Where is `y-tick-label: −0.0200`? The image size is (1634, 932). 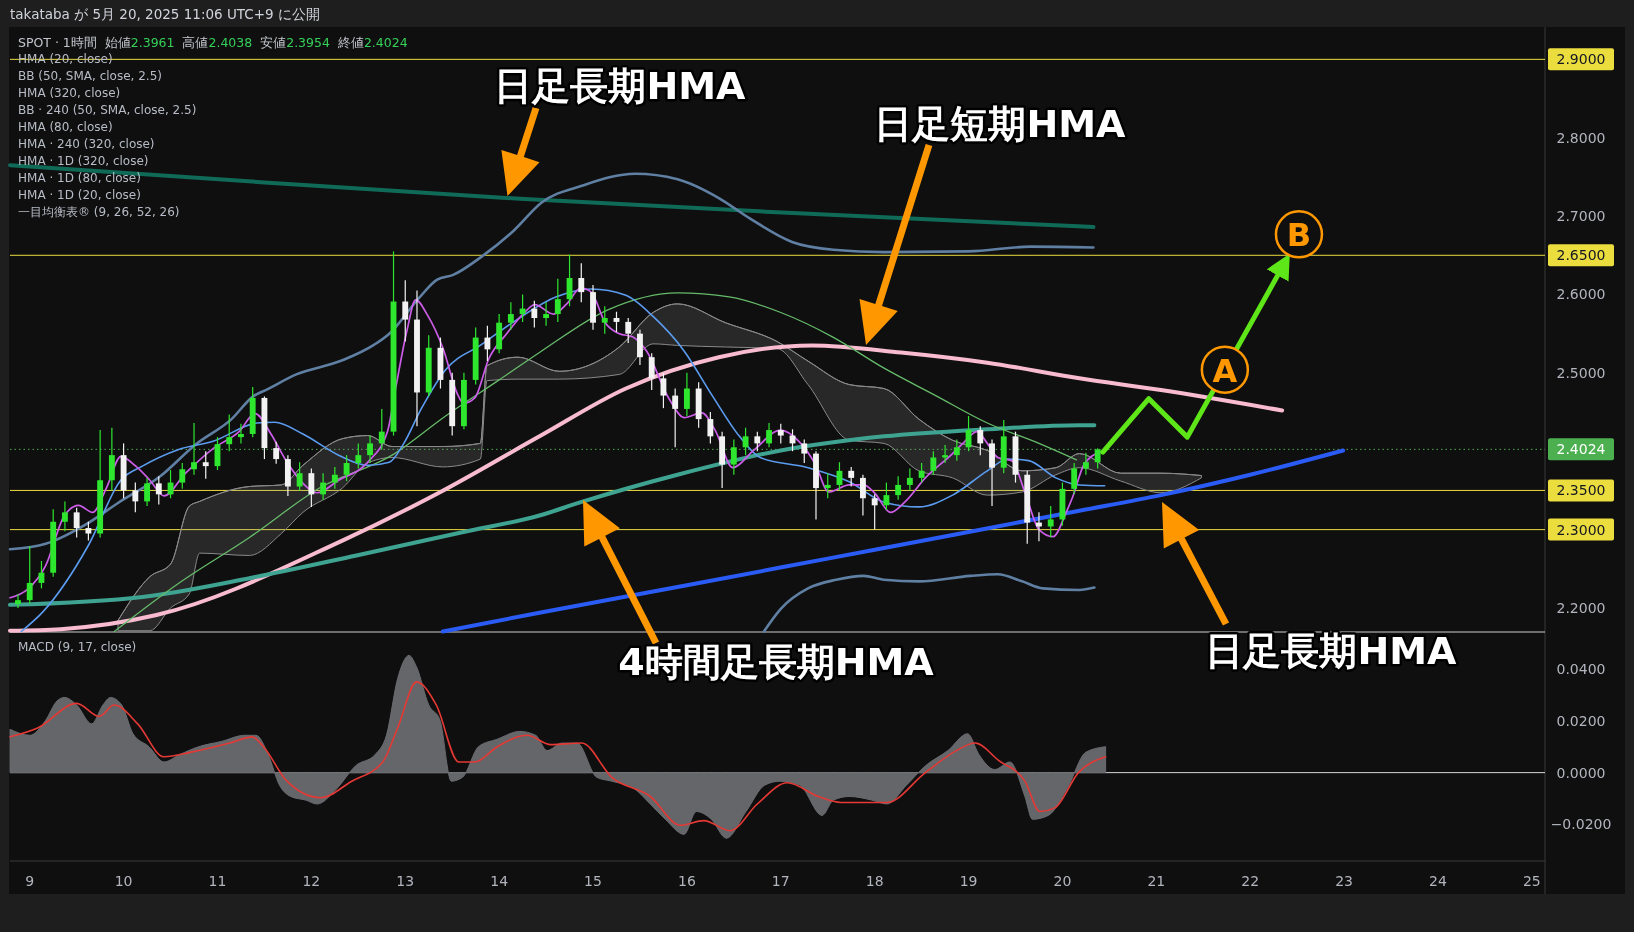
y-tick-label: −0.0200 is located at coordinates (1581, 824).